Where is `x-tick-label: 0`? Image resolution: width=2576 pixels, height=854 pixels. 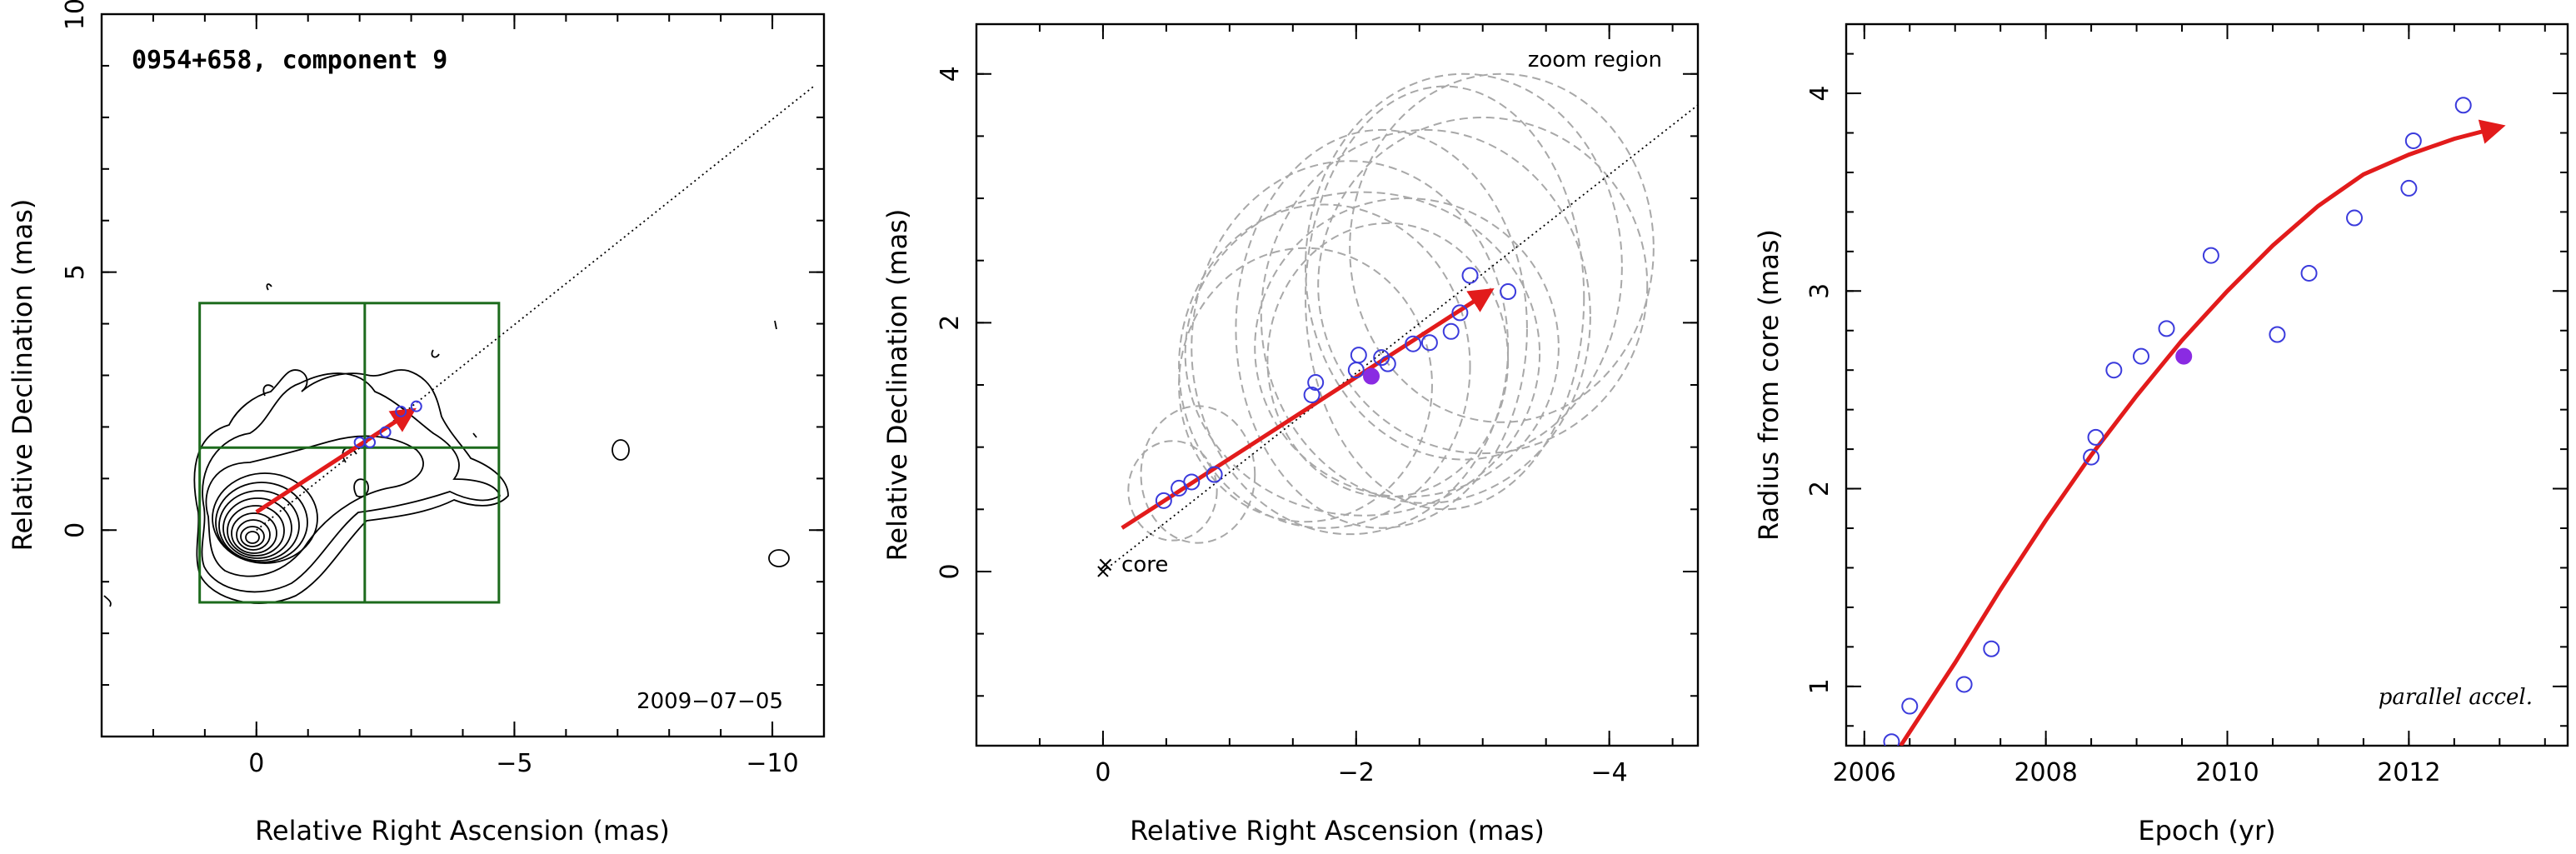 x-tick-label: 0 is located at coordinates (256, 763).